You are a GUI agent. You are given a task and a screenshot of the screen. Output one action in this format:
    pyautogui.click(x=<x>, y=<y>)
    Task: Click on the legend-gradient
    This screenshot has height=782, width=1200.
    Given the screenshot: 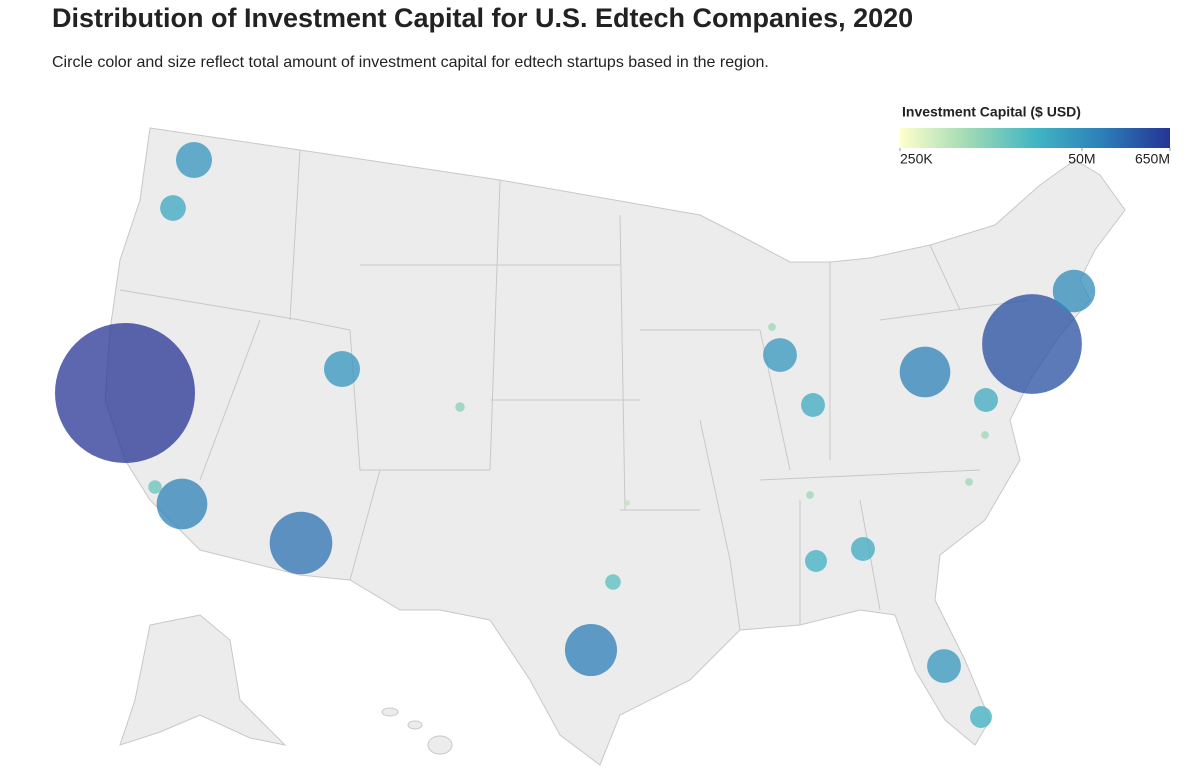 What is the action you would take?
    pyautogui.click(x=1035, y=138)
    